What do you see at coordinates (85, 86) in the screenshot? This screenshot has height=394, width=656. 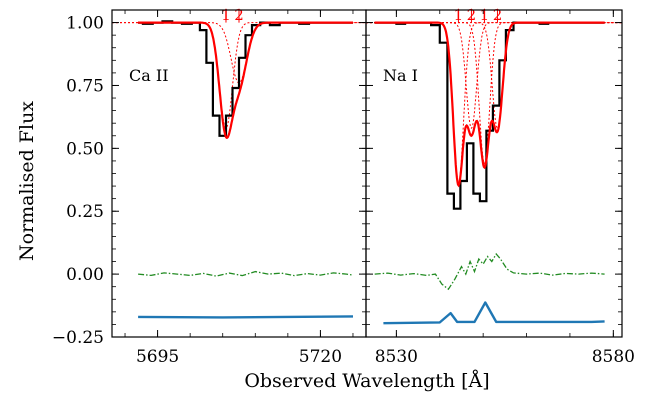 I see `y-tick-label: 0.75` at bounding box center [85, 86].